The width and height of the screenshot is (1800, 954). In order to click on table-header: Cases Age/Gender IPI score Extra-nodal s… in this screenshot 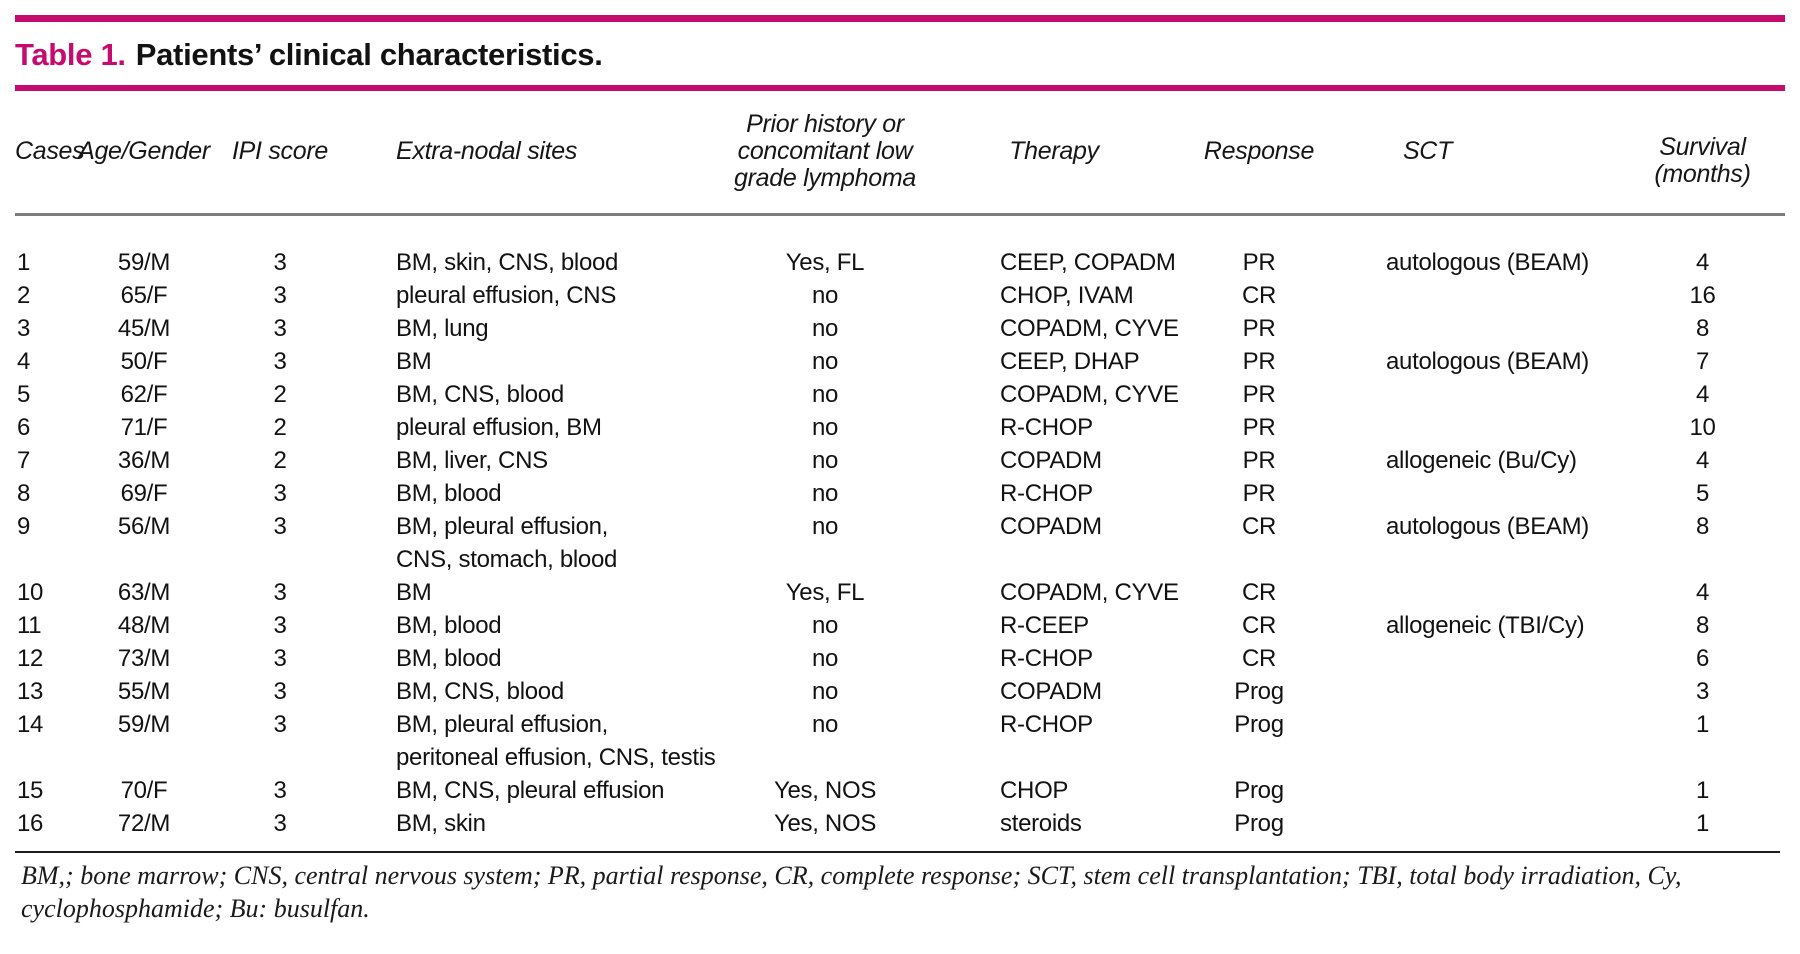, I will do `click(900, 153)`.